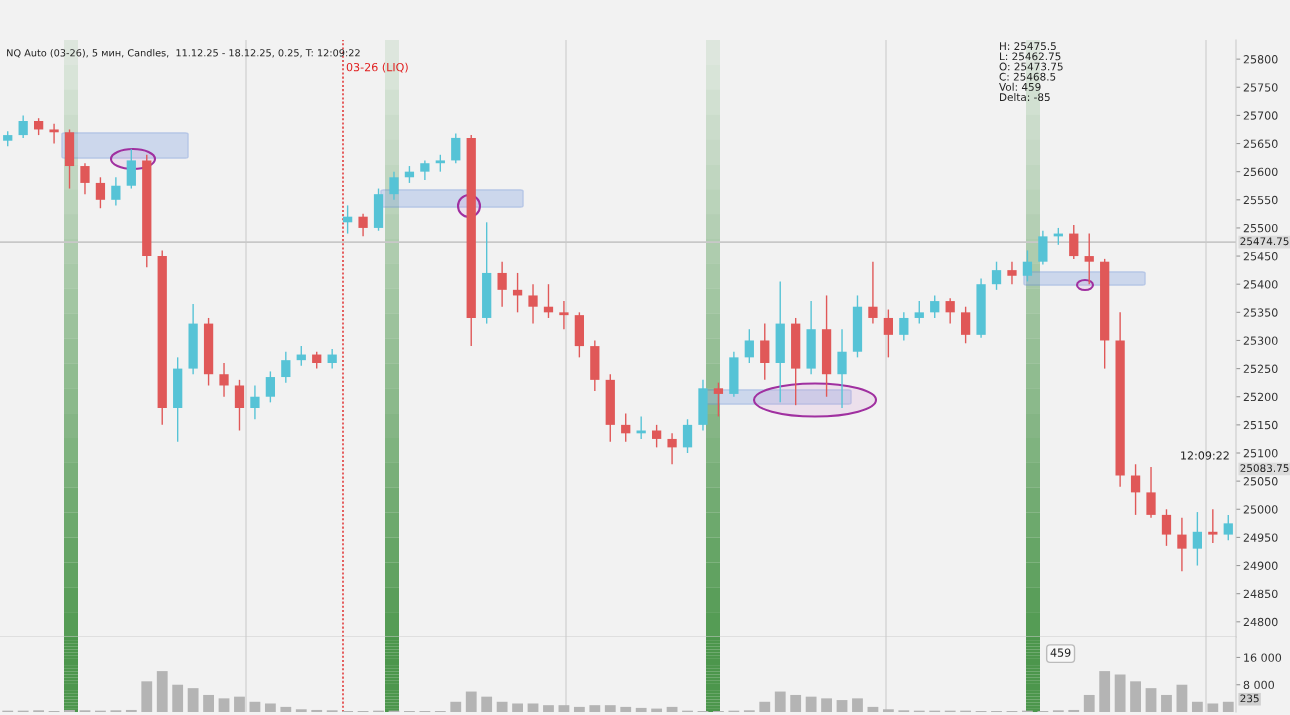 This screenshot has width=1290, height=715. What do you see at coordinates (1260, 115) in the screenshot?
I see `y-tick-label: 25700` at bounding box center [1260, 115].